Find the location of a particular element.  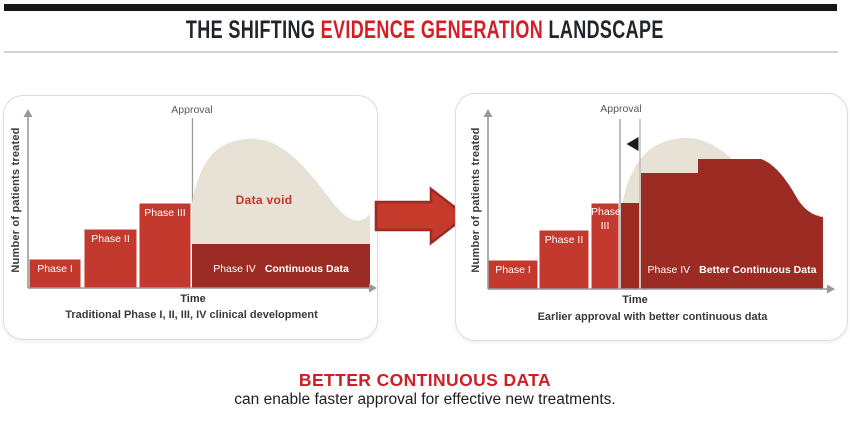

continuous-data-region is located at coordinates (732, 224).